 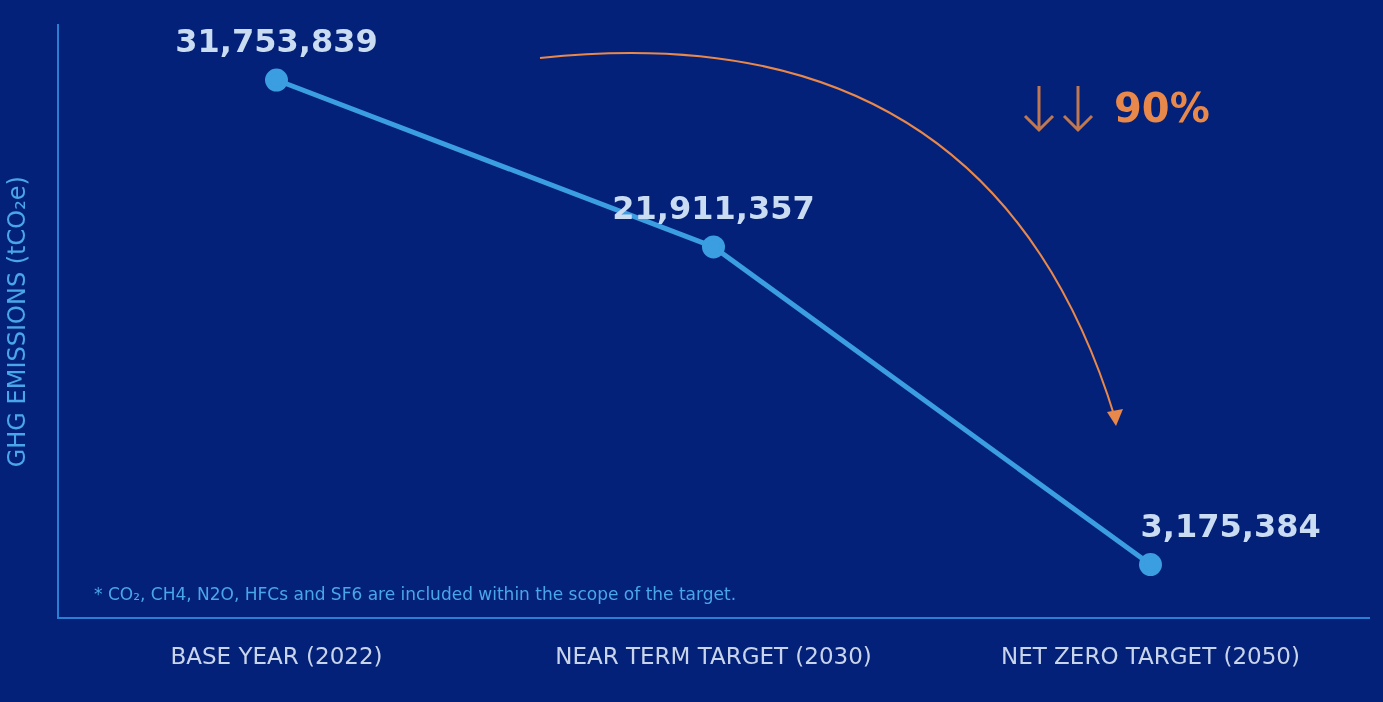 I want to click on text: * CO₂, CH4, N2O, HFCs and SF6 are included within the scope of the target., so click(x=415, y=594).